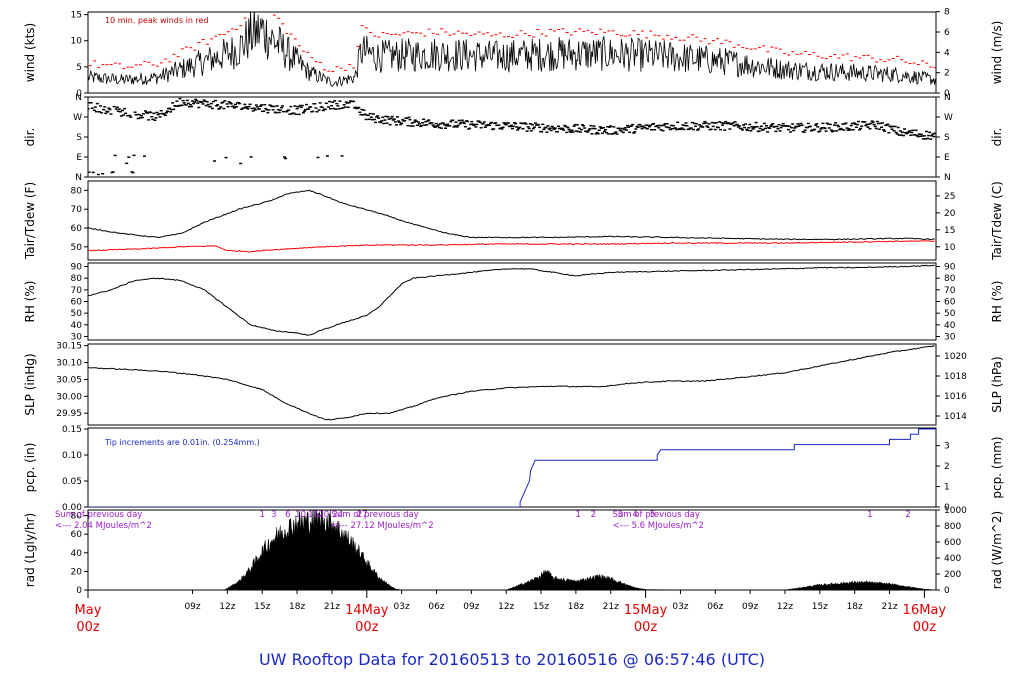  I want to click on x-tick-label: 12z, so click(785, 607).